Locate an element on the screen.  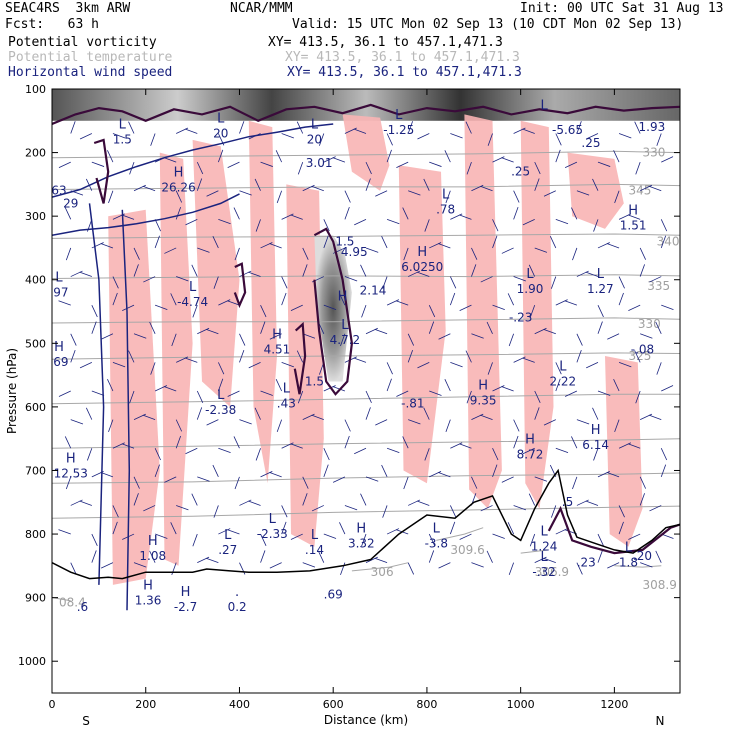
theta-label-2: 340 is located at coordinates (668, 242).